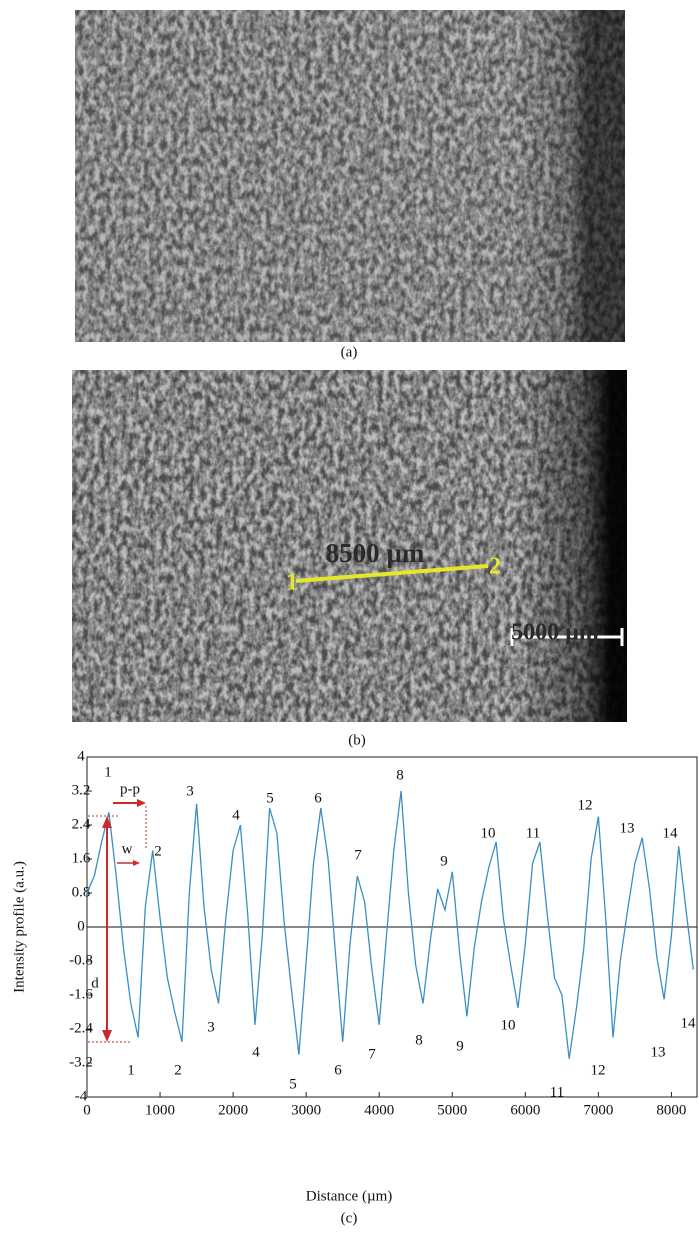  I want to click on peak-label: 1, so click(108, 772).